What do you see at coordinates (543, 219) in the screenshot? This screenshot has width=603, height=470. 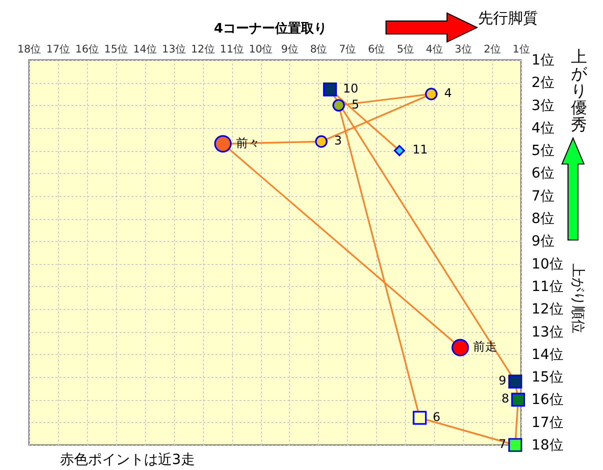 I see `y-tick-label: 8位` at bounding box center [543, 219].